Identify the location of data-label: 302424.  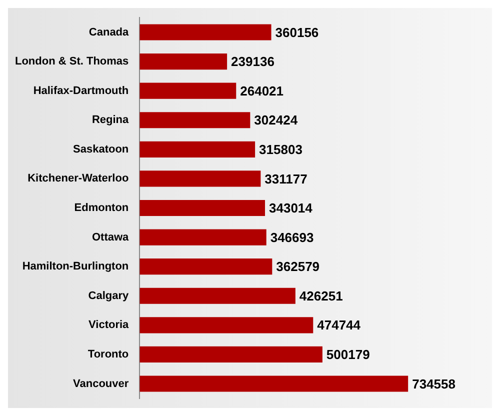
(276, 120).